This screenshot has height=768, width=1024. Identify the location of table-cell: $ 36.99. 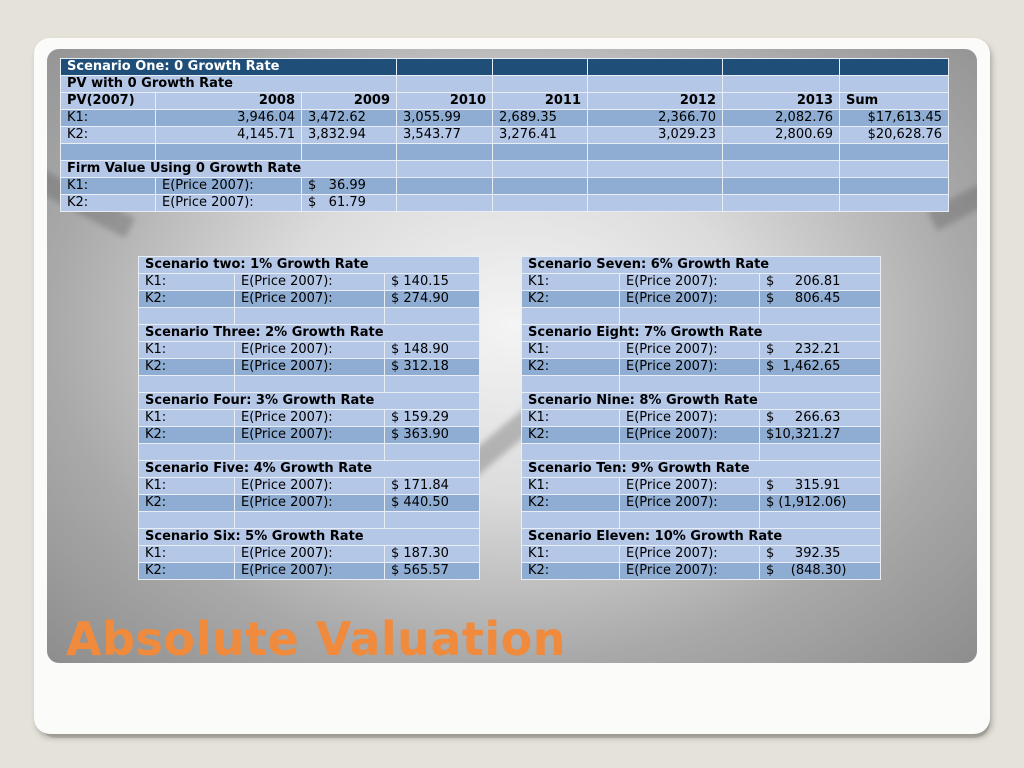
(349, 186).